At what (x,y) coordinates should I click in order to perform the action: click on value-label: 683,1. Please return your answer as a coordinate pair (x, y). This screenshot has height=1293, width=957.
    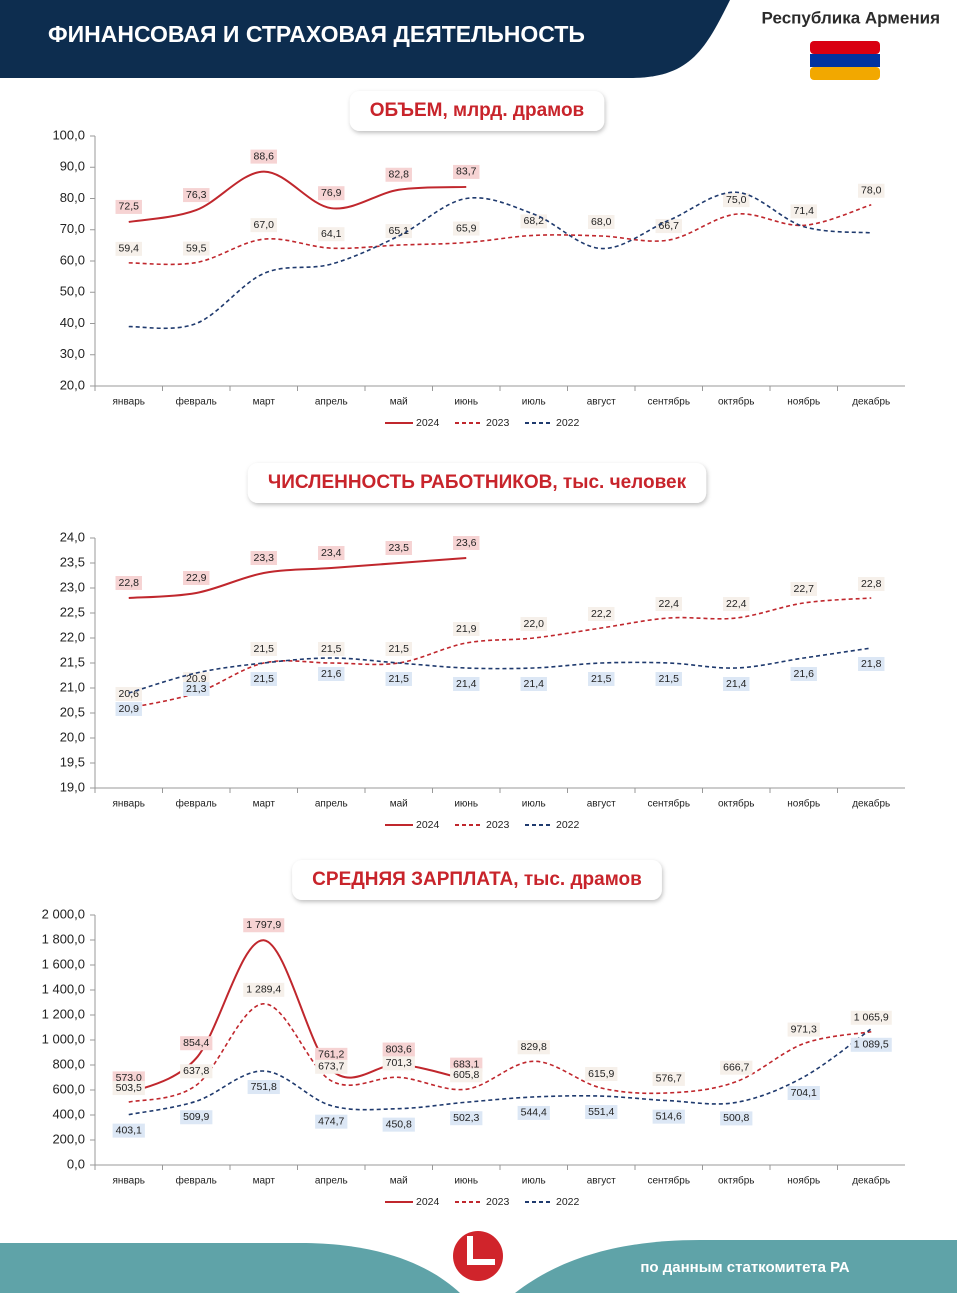
    Looking at the image, I should click on (466, 1064).